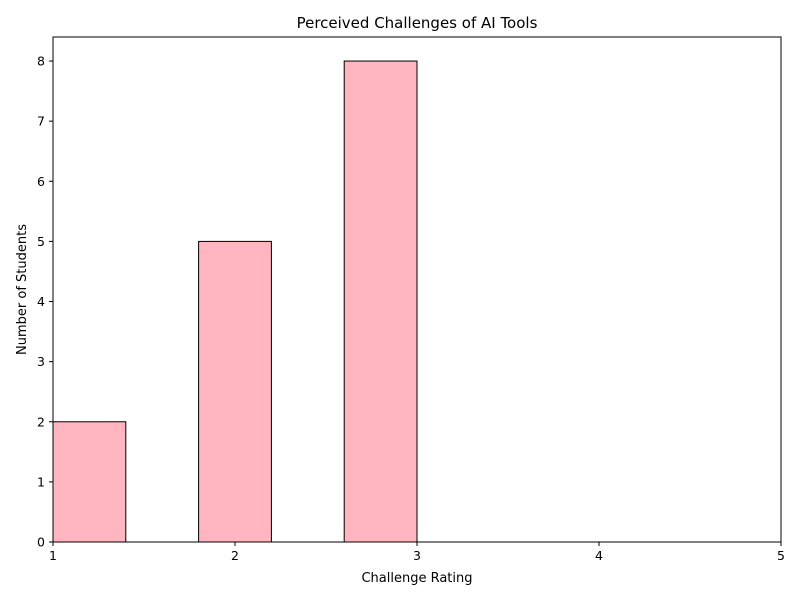  Describe the element at coordinates (416, 578) in the screenshot. I see `x-axis-label: Challenge Rating` at that location.